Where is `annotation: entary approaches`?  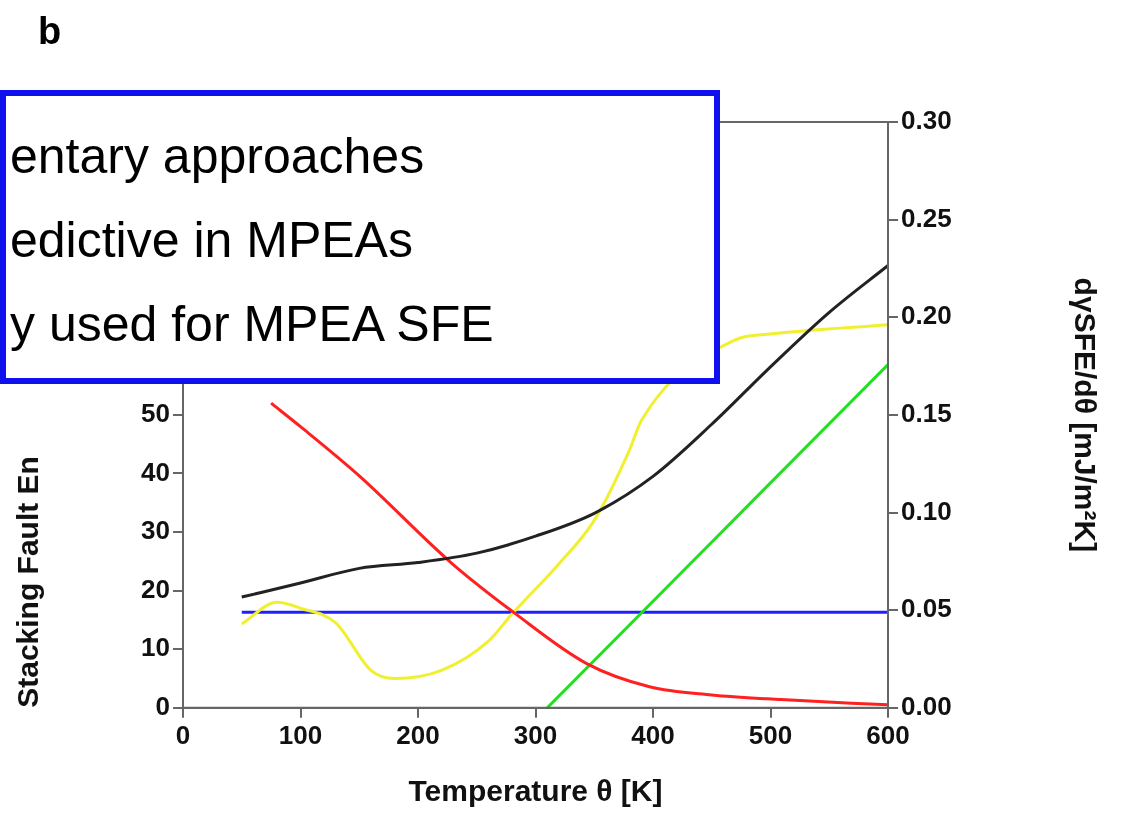 annotation: entary approaches is located at coordinates (218, 156).